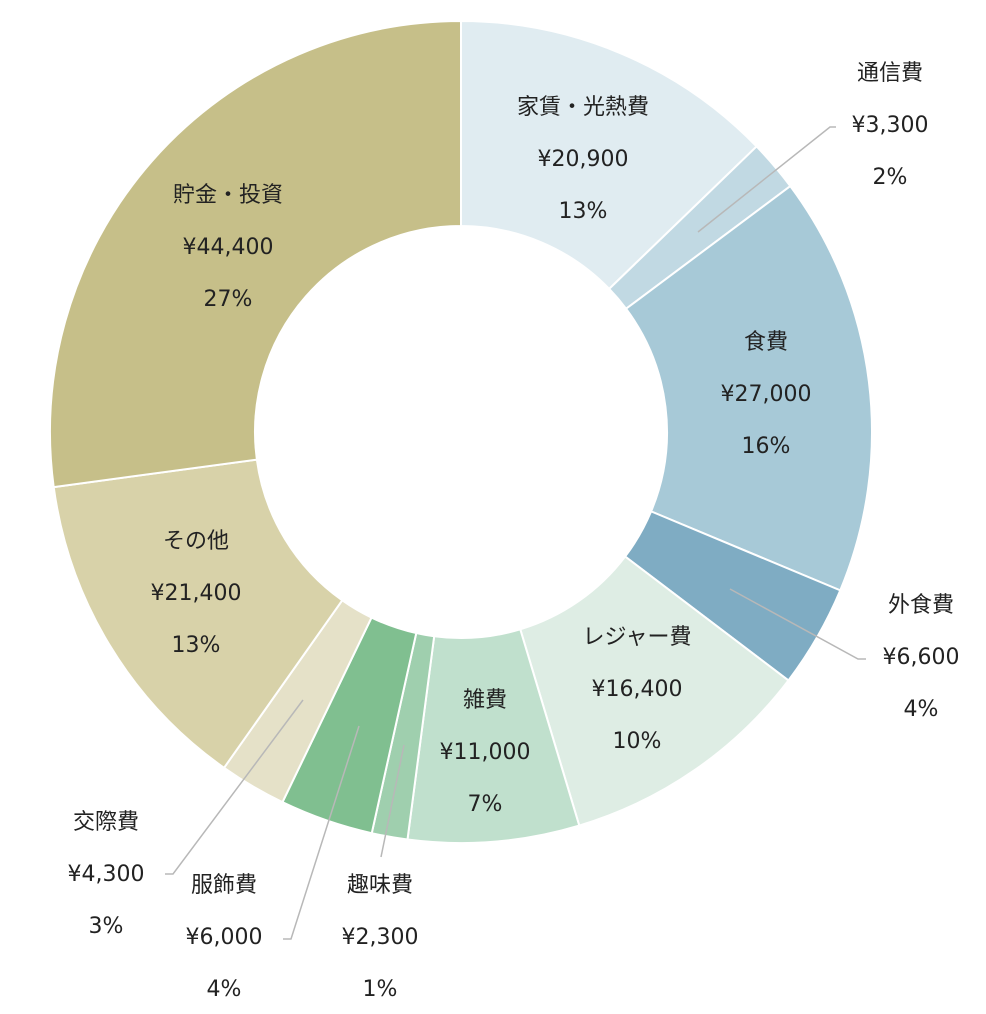 The height and width of the screenshot is (1014, 986). What do you see at coordinates (106, 822) in the screenshot?
I see `slice-label-name: 交際費` at bounding box center [106, 822].